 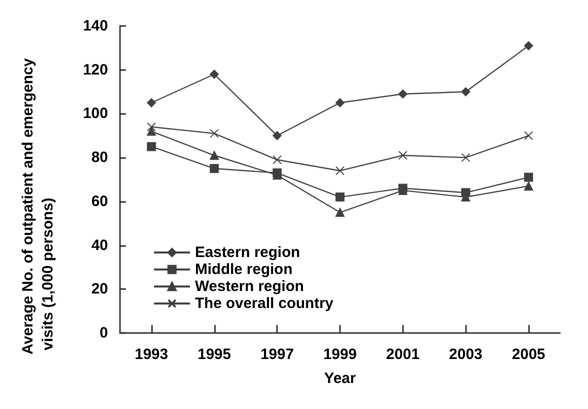 What do you see at coordinates (214, 354) in the screenshot?
I see `x-tick-label: 1995` at bounding box center [214, 354].